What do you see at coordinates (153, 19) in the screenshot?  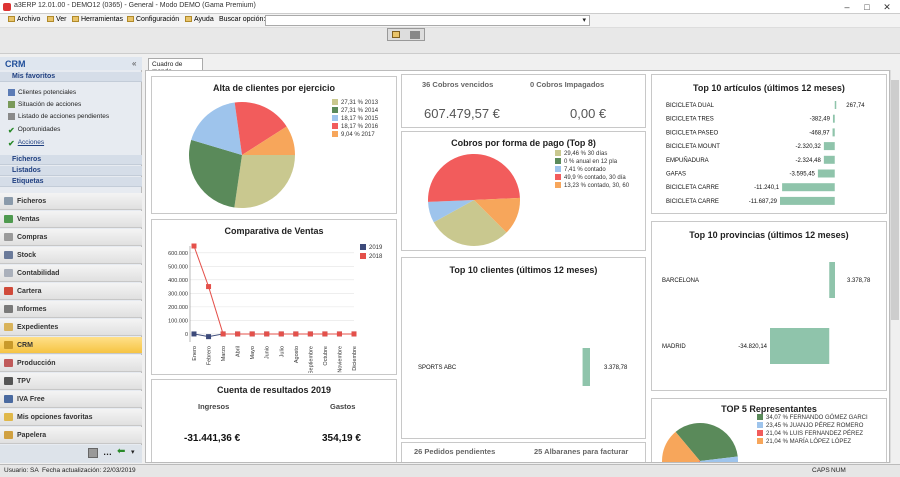 I see `menu-configuracion: Configuración` at bounding box center [153, 19].